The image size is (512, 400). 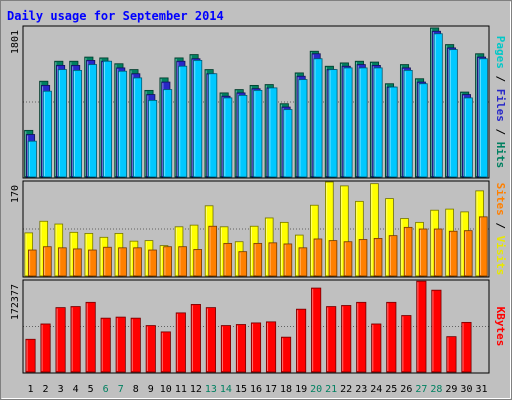 I want to click on panel-top-legend-part-1: /, so click(x=500, y=79).